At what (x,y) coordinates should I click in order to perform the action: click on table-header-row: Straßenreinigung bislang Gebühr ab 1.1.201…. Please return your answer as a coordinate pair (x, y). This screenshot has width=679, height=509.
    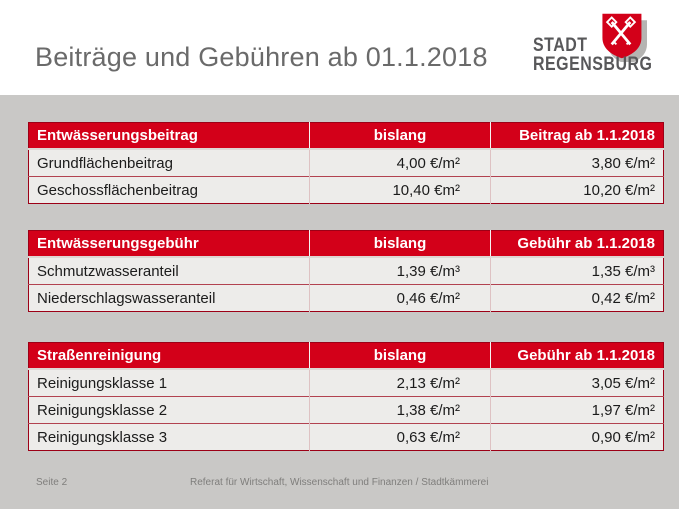
    Looking at the image, I should click on (346, 355).